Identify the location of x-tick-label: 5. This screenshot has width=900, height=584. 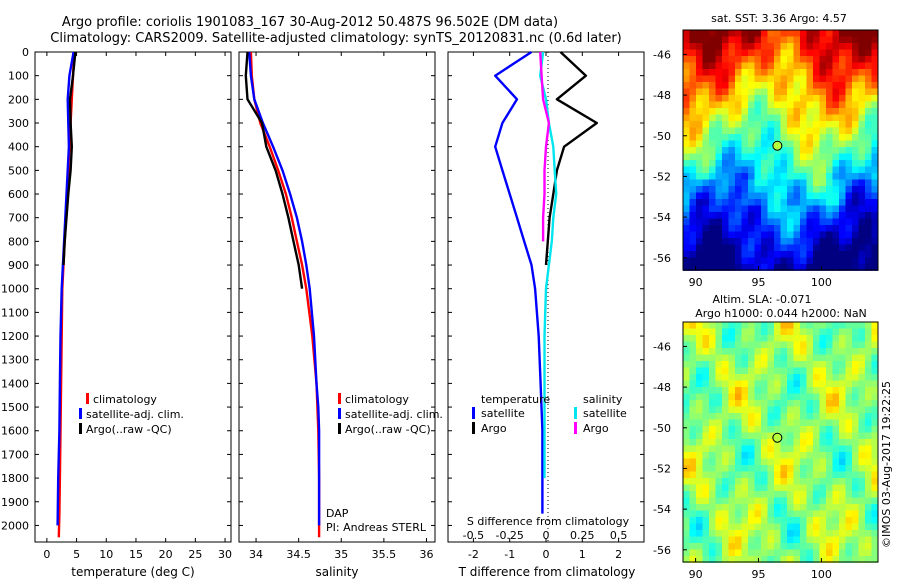
(76, 554).